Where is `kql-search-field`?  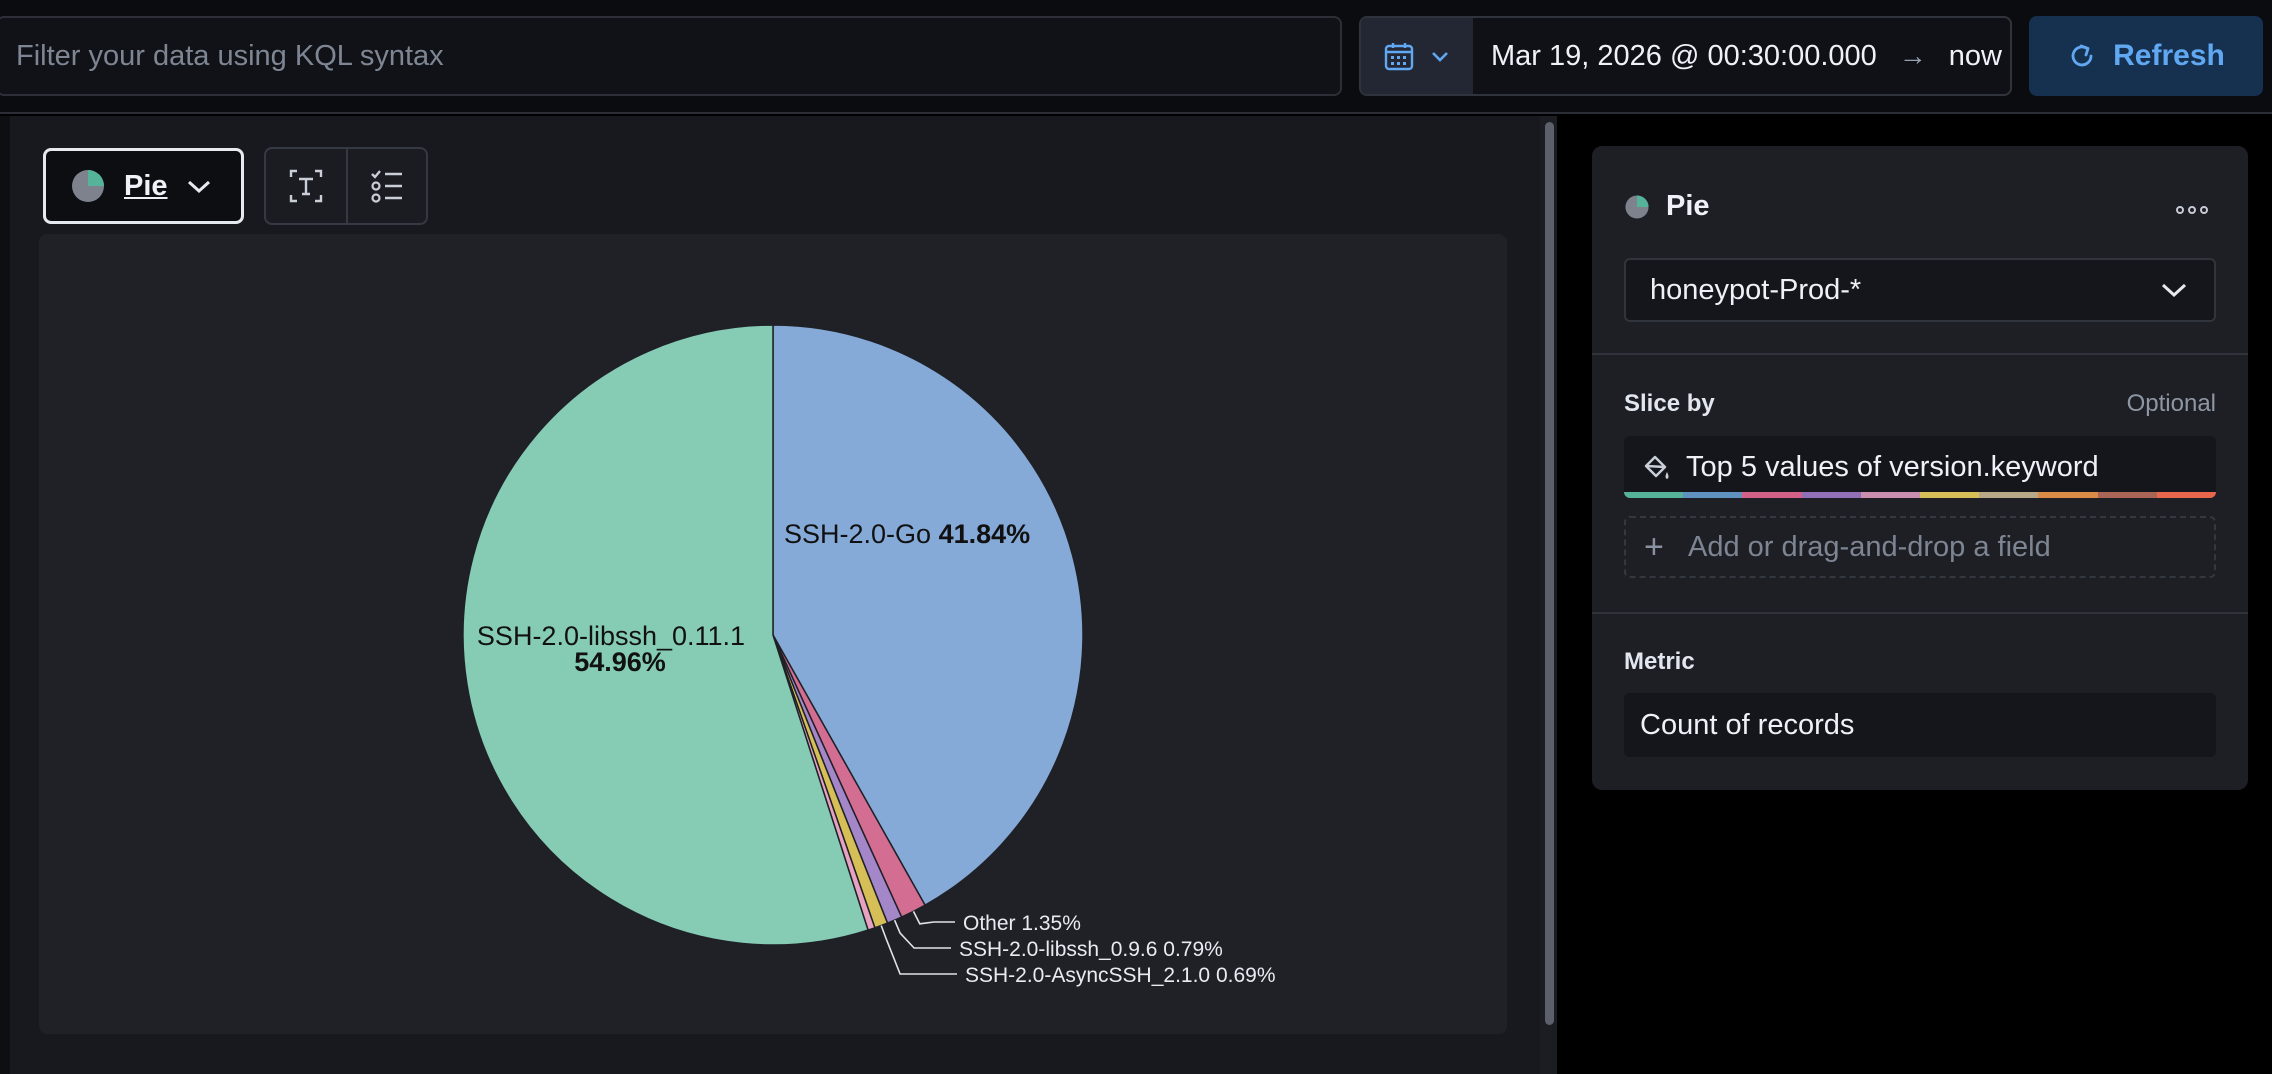
kql-search-field is located at coordinates (671, 56).